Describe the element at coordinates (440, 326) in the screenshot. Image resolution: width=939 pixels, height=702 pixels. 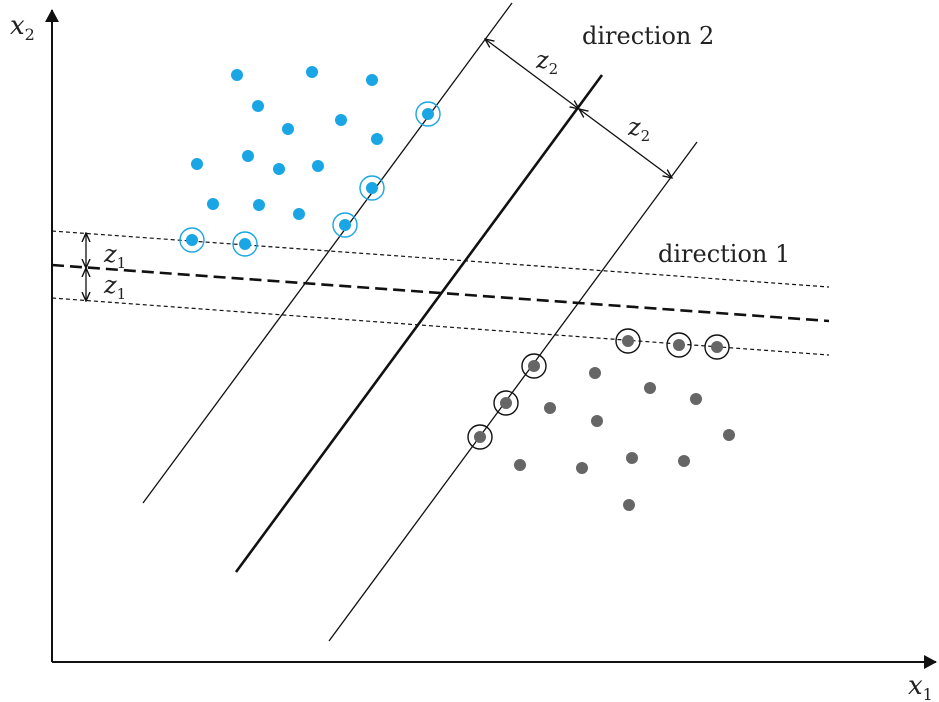
I see `direction-1-margin-lower` at that location.